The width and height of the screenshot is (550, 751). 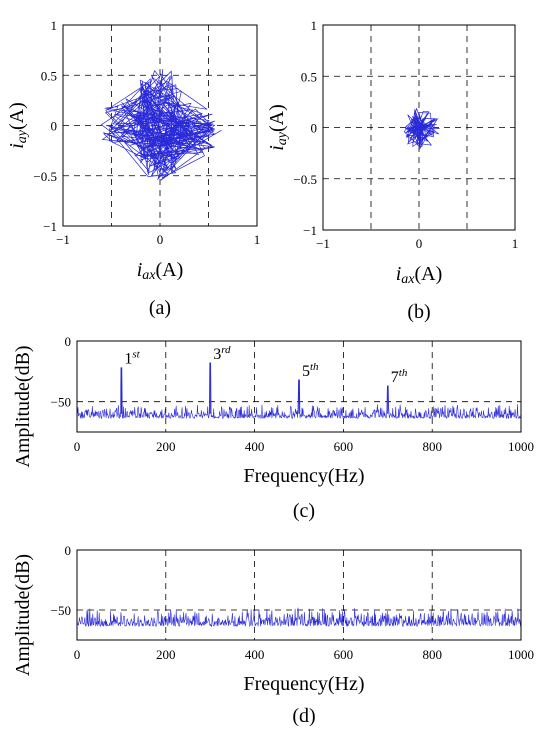 What do you see at coordinates (304, 511) in the screenshot?
I see `panel-c-label: (c)` at bounding box center [304, 511].